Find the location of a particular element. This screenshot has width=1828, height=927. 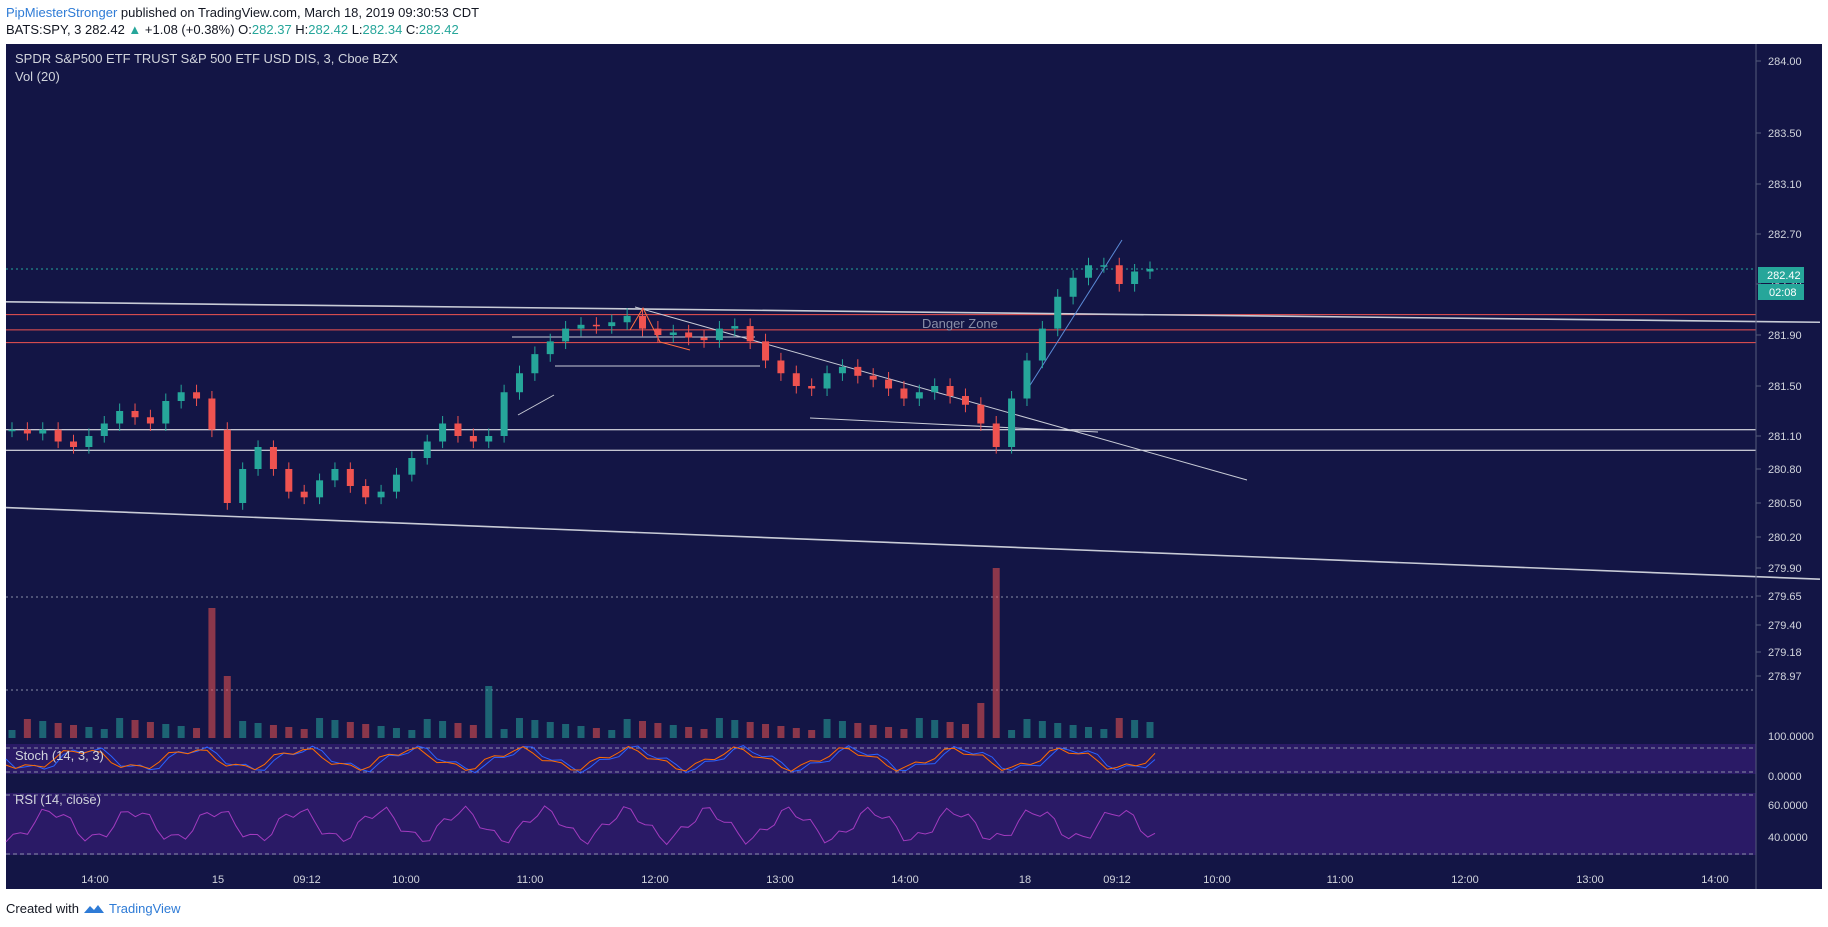

time-tick-label: 12:00 is located at coordinates (1465, 880).